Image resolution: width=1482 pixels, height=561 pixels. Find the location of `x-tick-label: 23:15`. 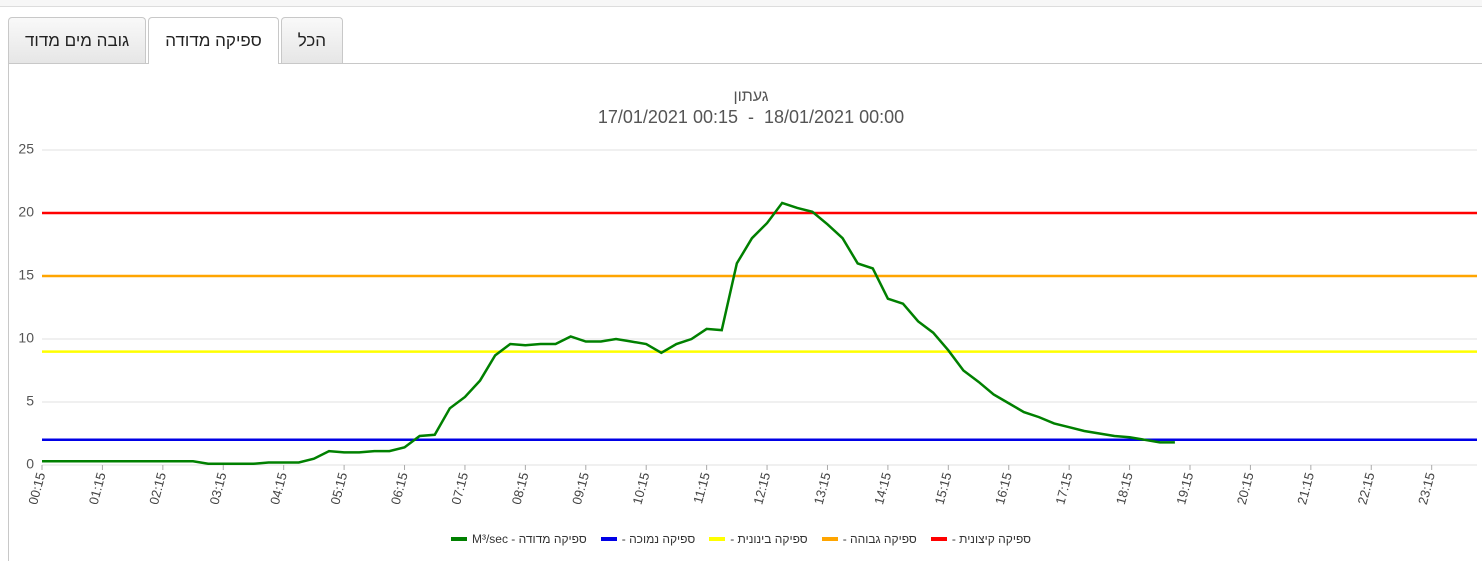

x-tick-label: 23:15 is located at coordinates (1426, 488).